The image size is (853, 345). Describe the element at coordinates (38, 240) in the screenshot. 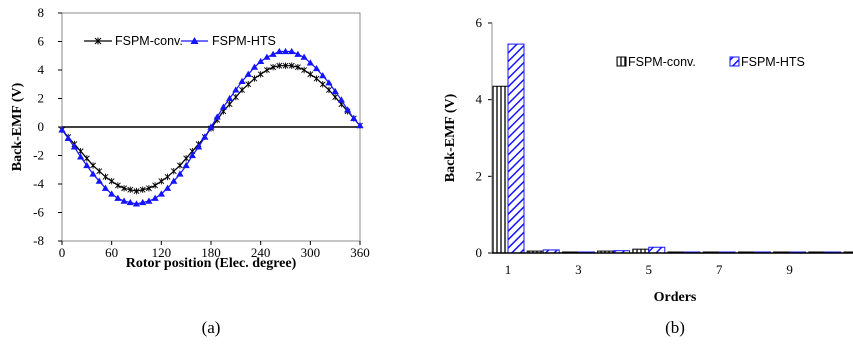

I see `y-tick-label-a: -8` at that location.